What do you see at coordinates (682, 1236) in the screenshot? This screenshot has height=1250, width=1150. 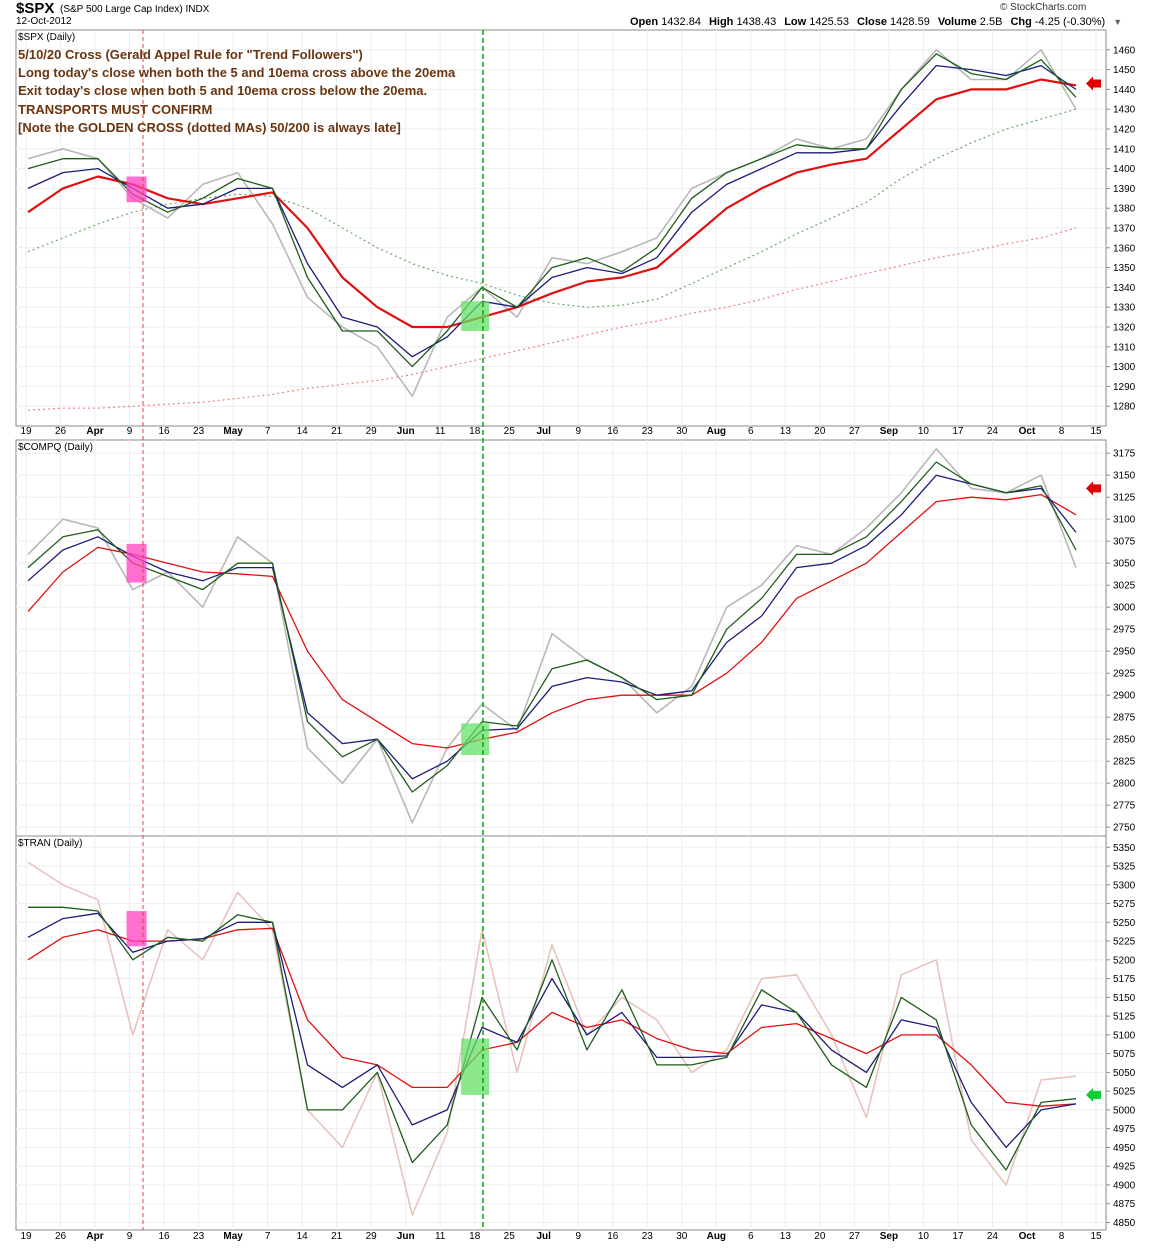 I see `x-tick-label: 30` at bounding box center [682, 1236].